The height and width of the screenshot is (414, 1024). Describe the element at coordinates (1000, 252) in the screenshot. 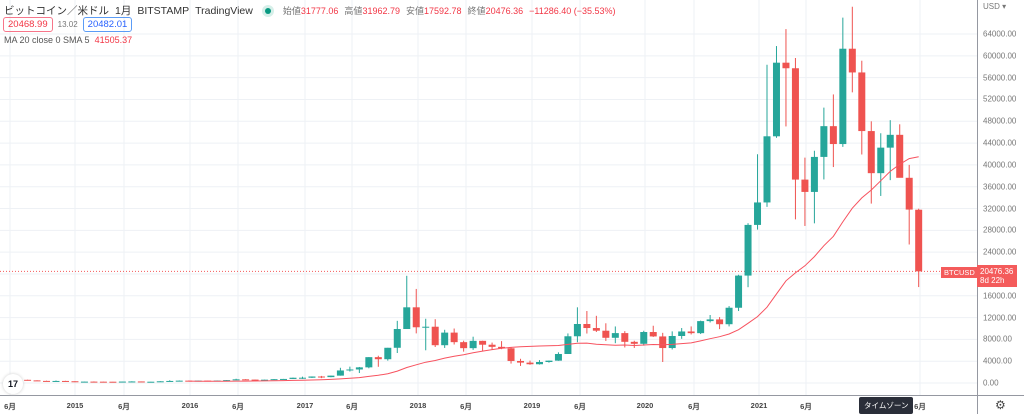

I see `price-axis-label: 24000.00` at that location.